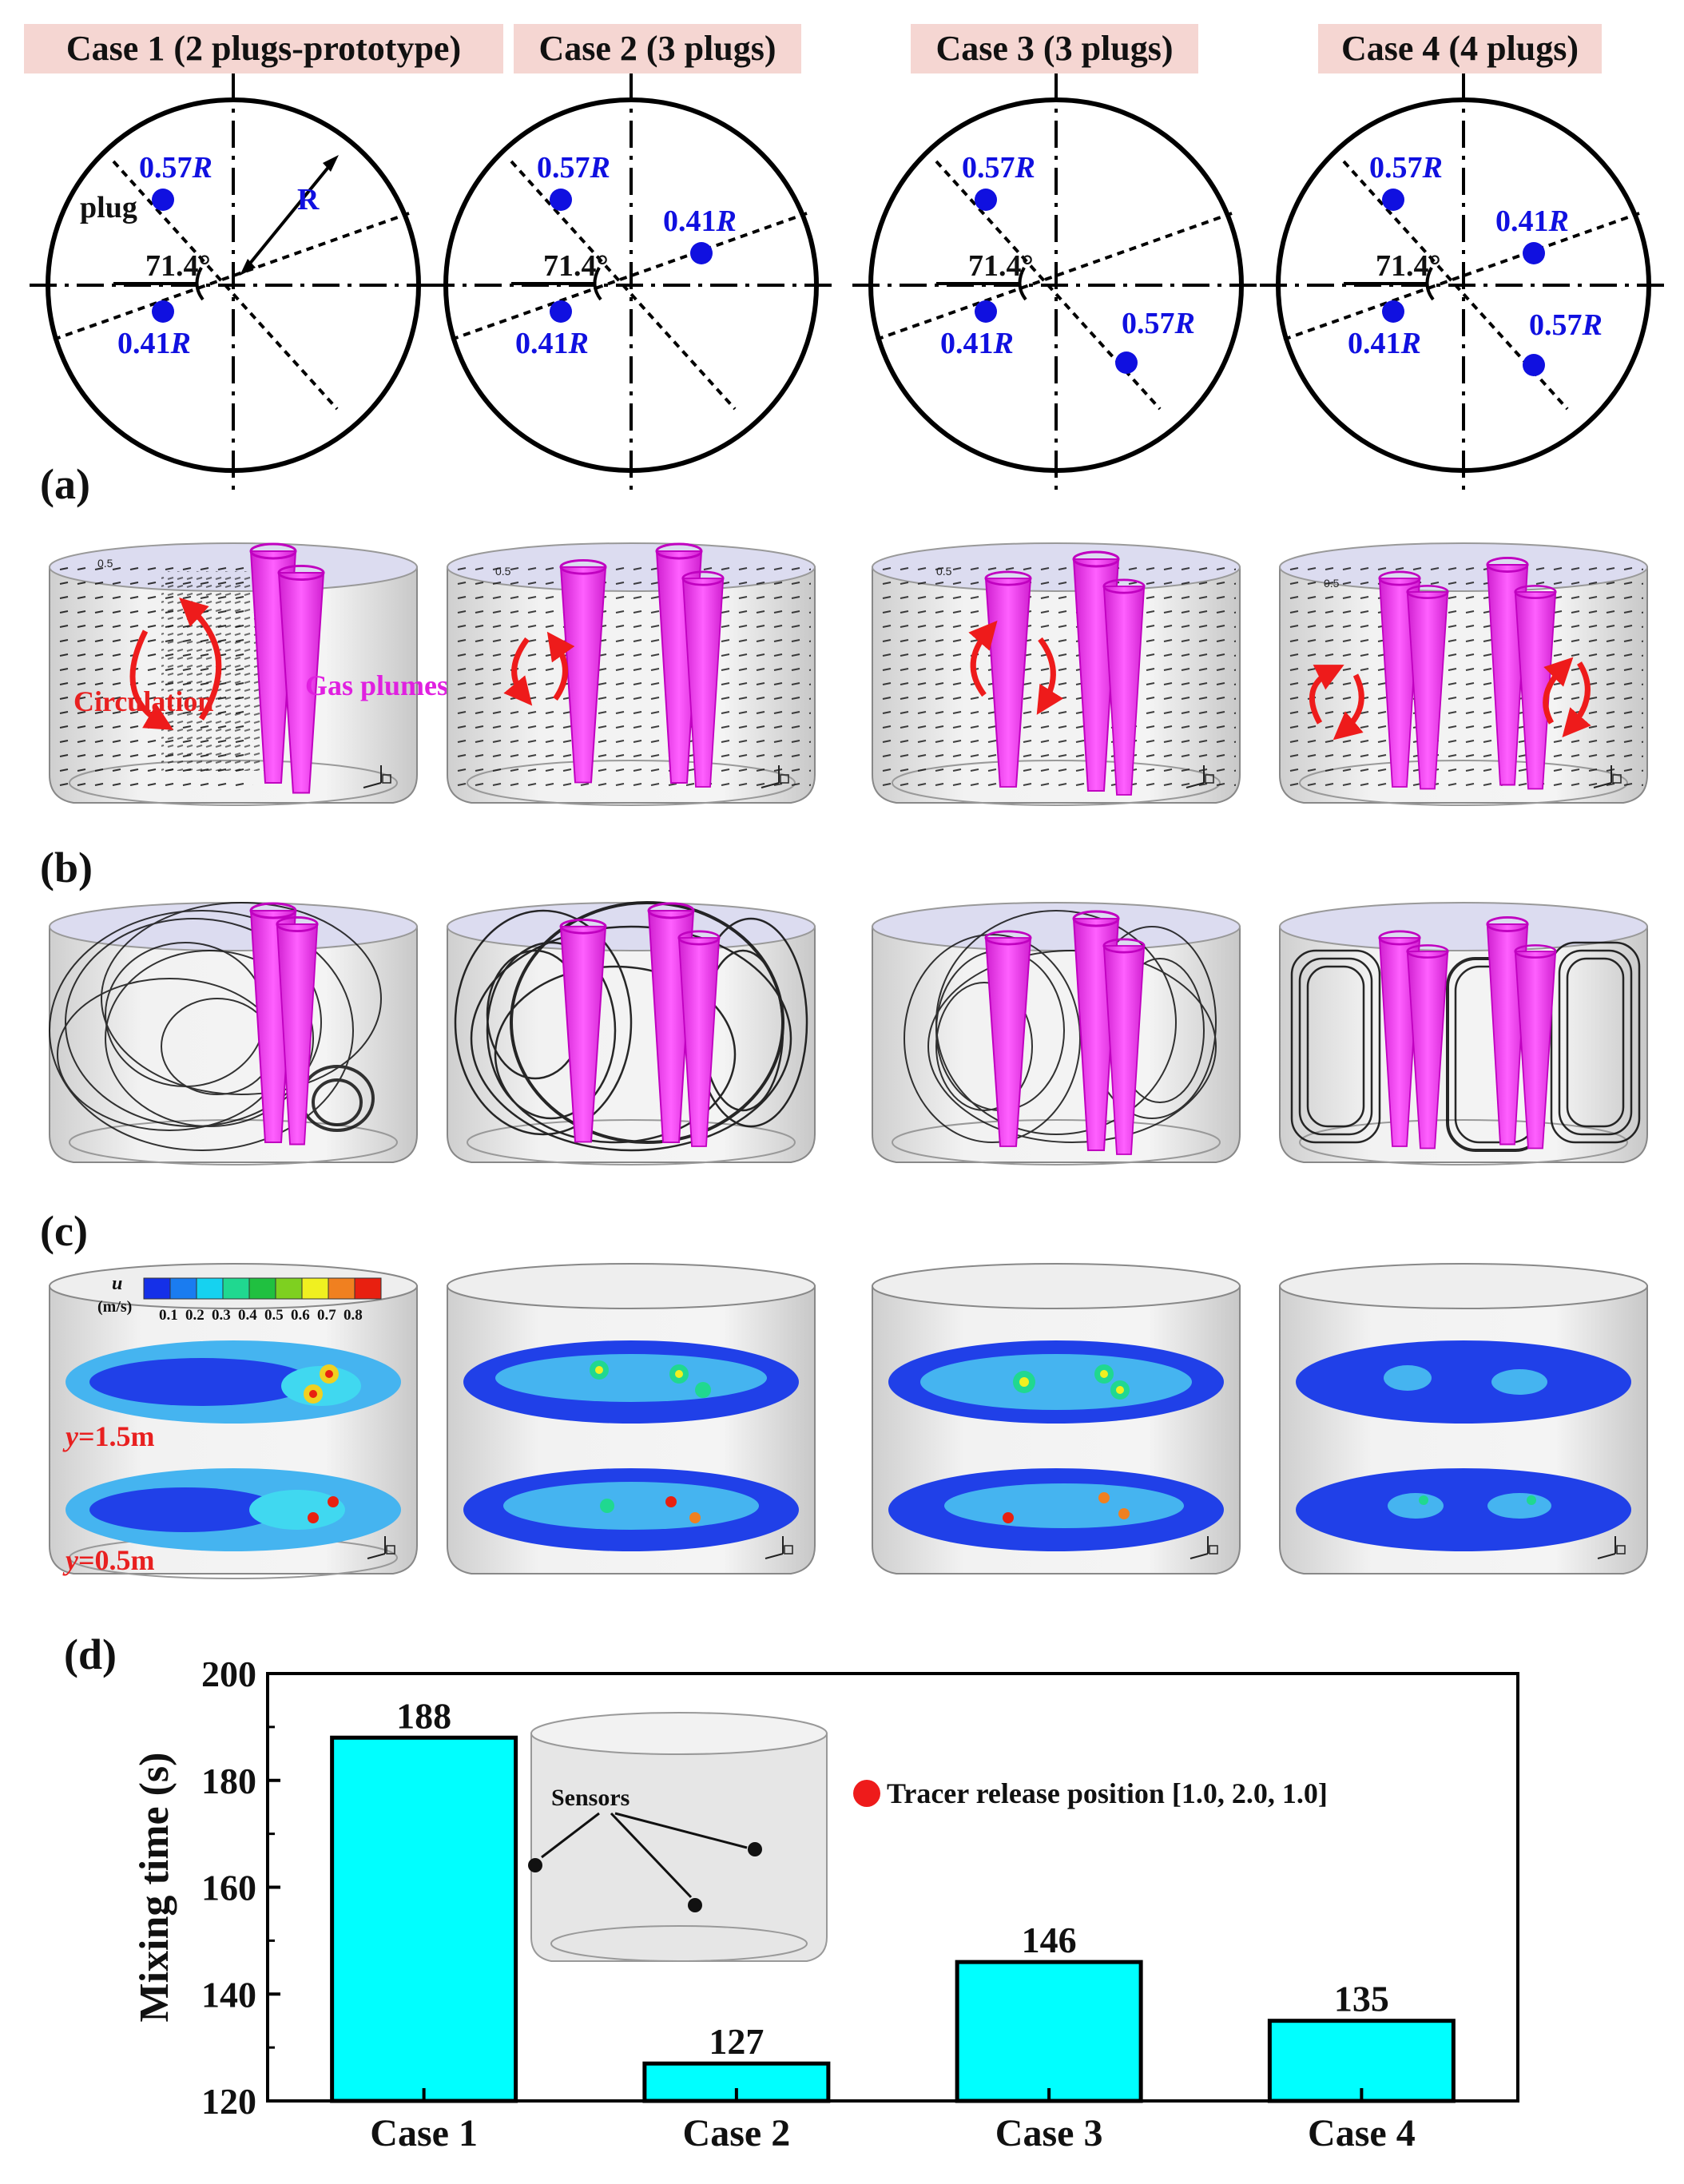 This screenshot has width=1684, height=2184. Describe the element at coordinates (1362, 2133) in the screenshot. I see `x-tick-label: Case 4` at that location.